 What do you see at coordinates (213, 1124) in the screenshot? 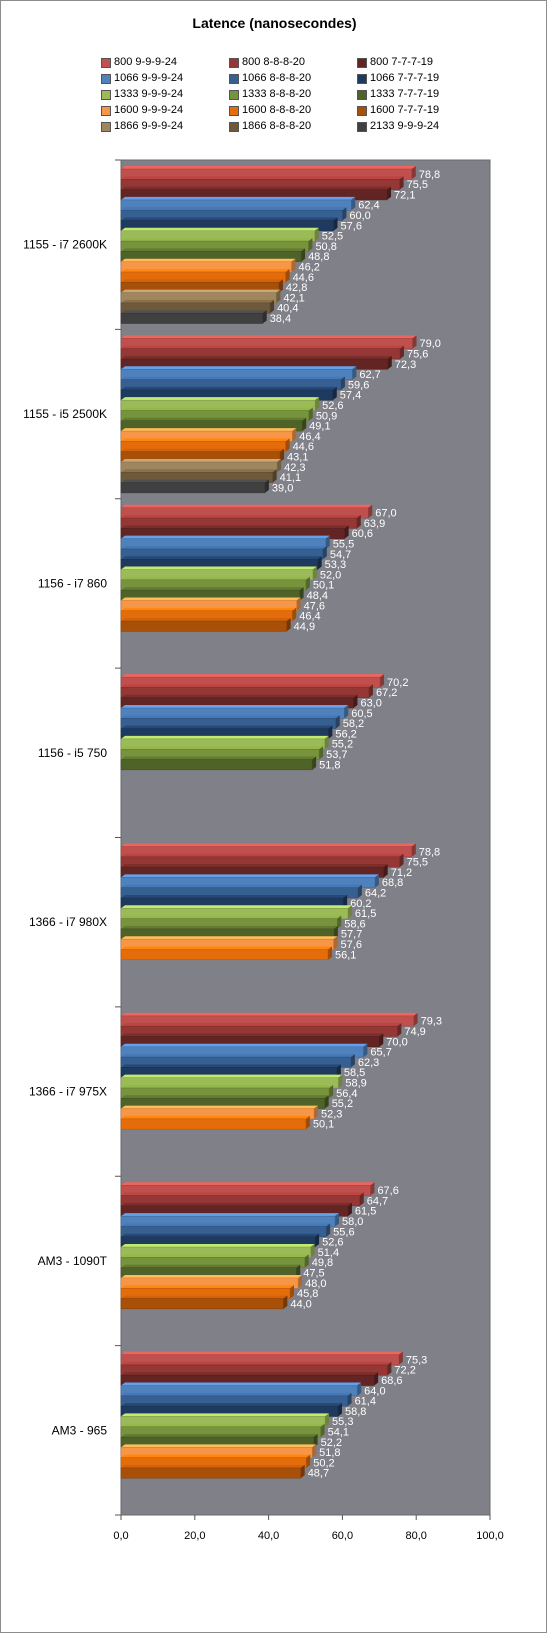
I see `bar` at bounding box center [213, 1124].